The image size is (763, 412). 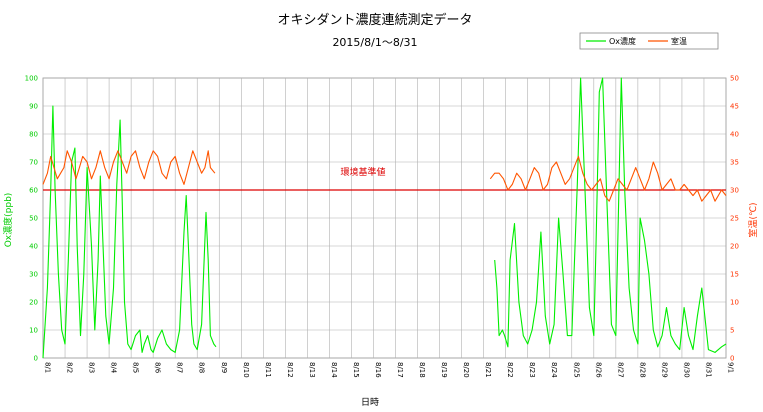 What do you see at coordinates (686, 370) in the screenshot?
I see `x-tick-label: 8/30` at bounding box center [686, 370].